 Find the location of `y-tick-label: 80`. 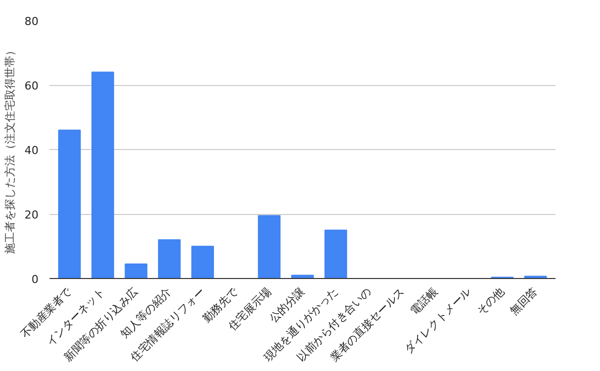

y-tick-label: 80 is located at coordinates (31, 21).